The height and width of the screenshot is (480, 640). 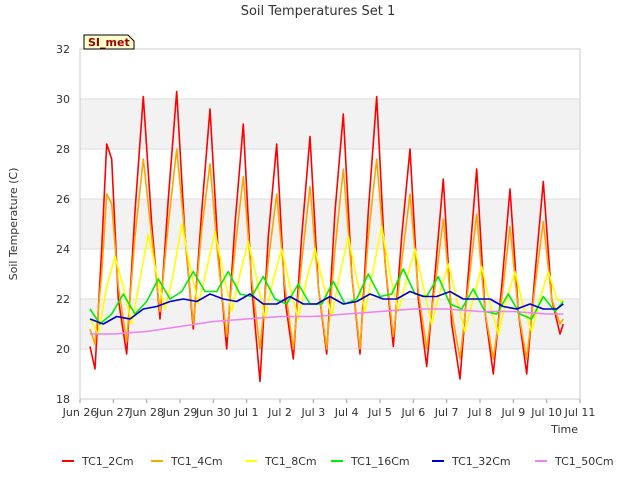 What do you see at coordinates (412, 412) in the screenshot?
I see `x-tick-label: Jul 6` at bounding box center [412, 412].